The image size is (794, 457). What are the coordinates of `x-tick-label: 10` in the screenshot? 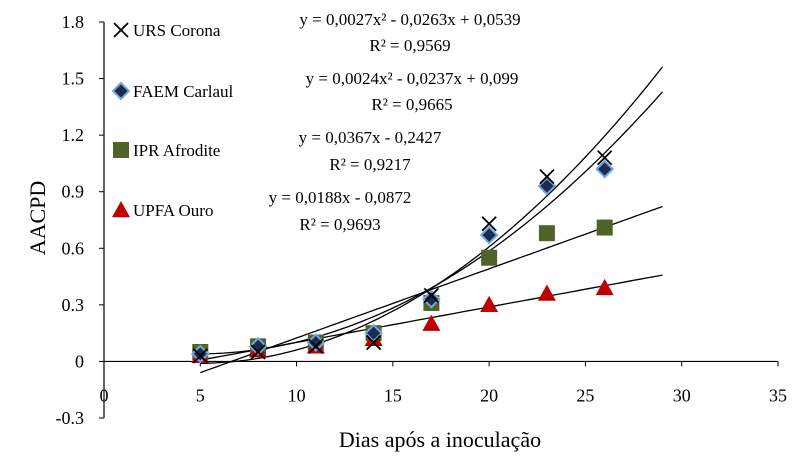 It's located at (297, 395).